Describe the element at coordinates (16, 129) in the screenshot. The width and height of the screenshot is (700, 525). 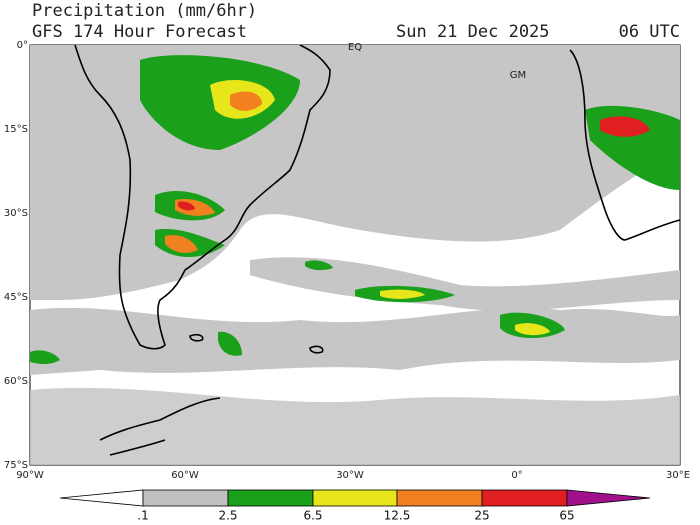
I see `lat-label: 15°S` at that location.